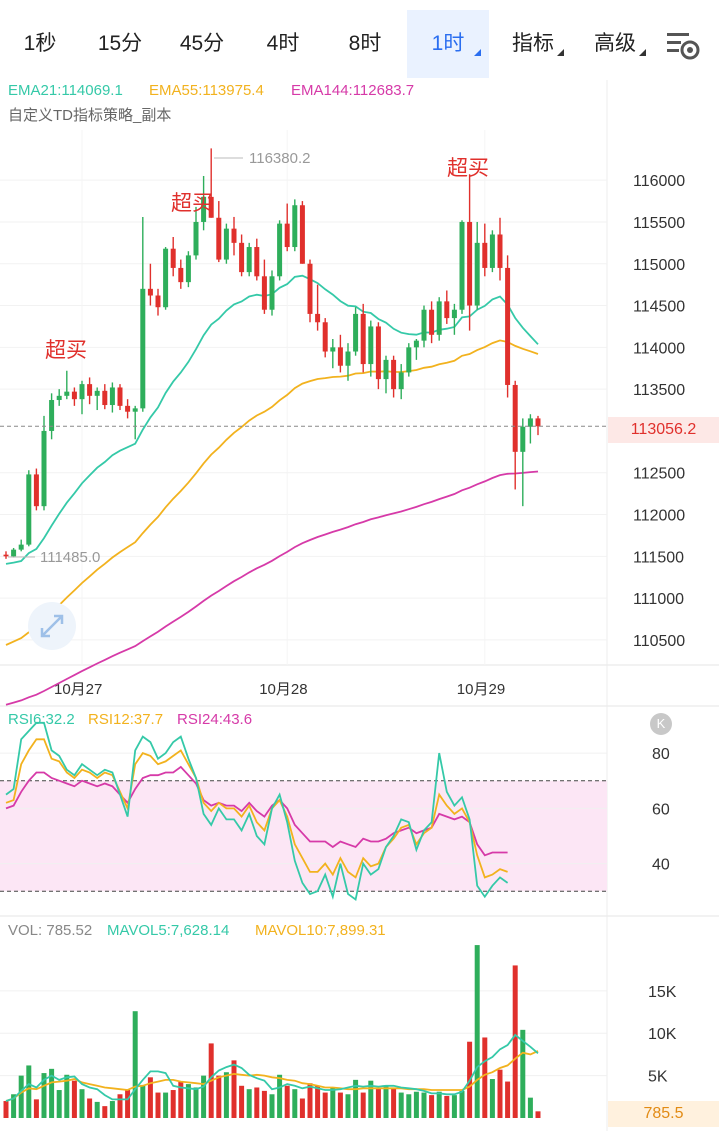  Describe the element at coordinates (684, 46) in the screenshot. I see `chart-settings-icon` at that location.